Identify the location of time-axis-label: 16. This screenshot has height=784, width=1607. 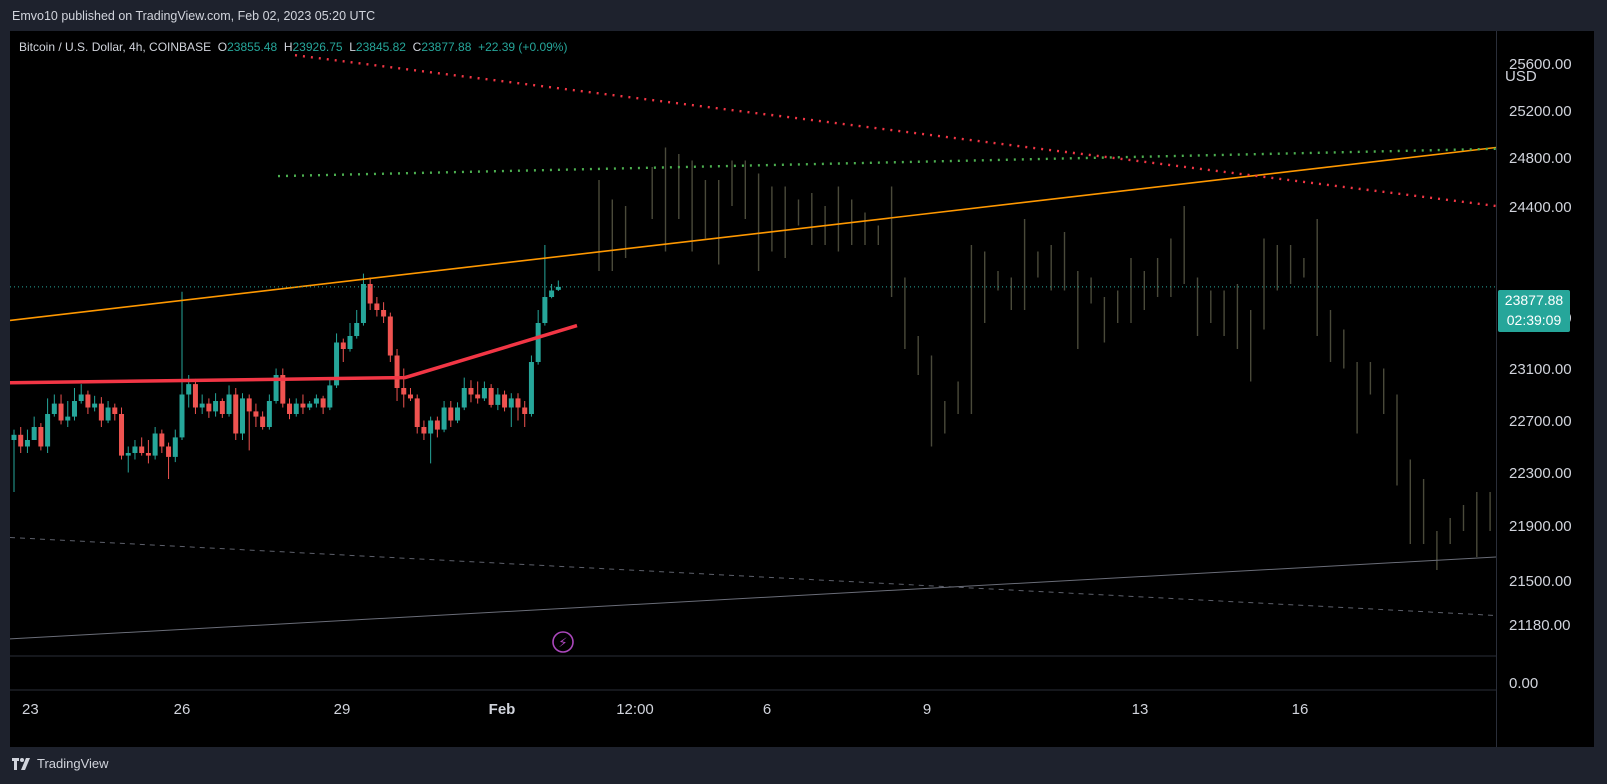
(1300, 709).